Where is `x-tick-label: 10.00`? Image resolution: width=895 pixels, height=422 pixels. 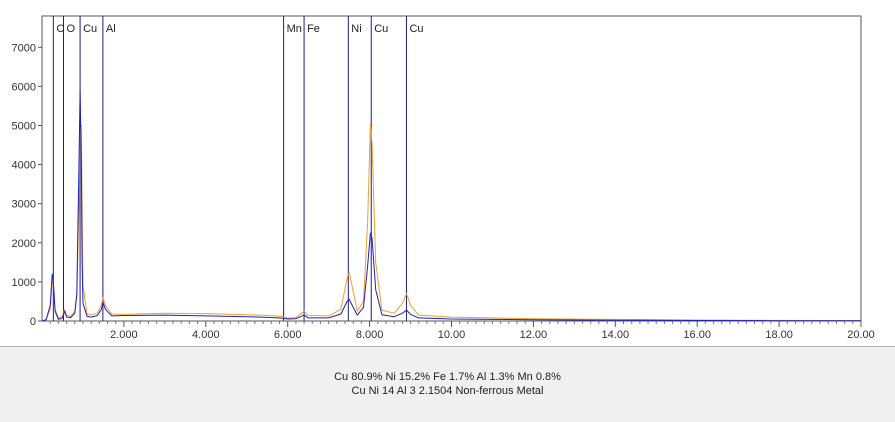 x-tick-label: 10.00 is located at coordinates (452, 335).